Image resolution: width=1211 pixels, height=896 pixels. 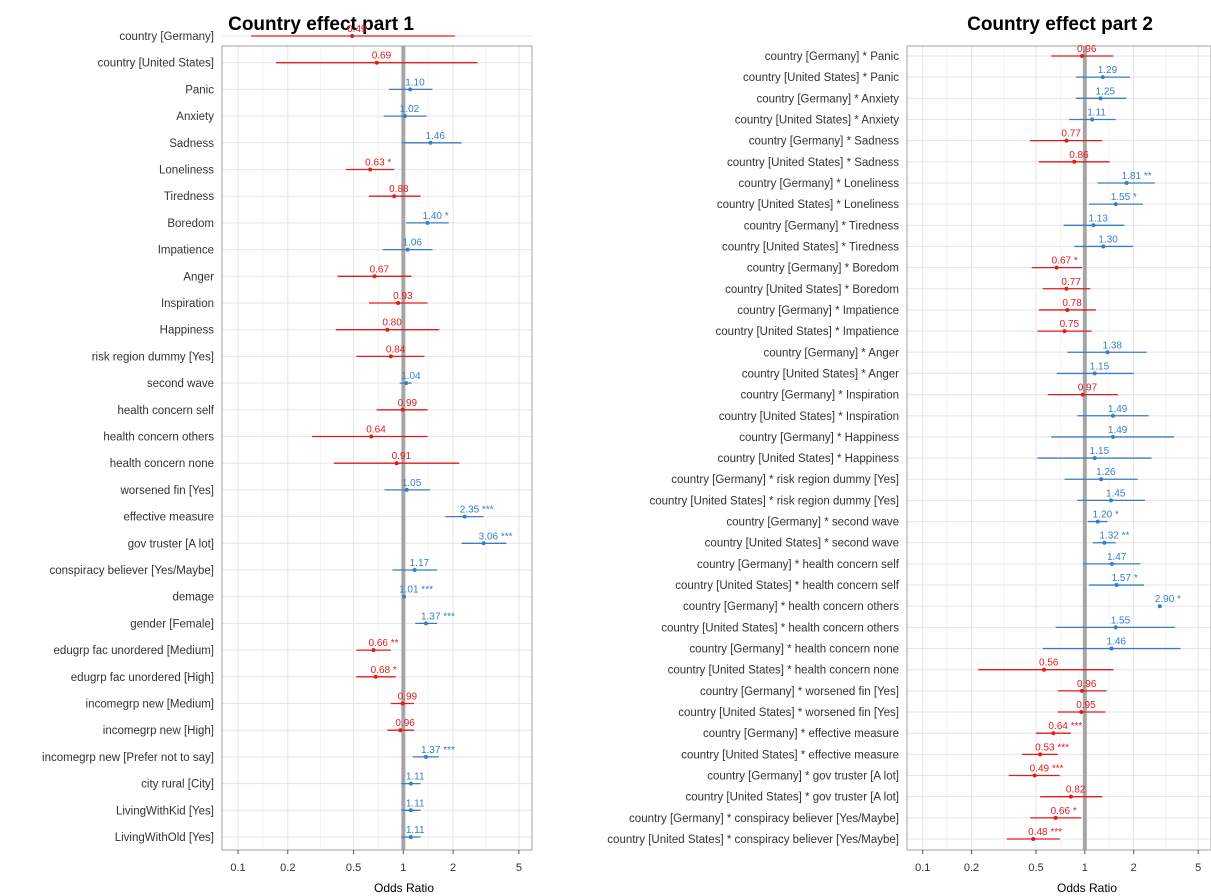 I want to click on x-tick-label: 0.2, so click(x=971, y=868).